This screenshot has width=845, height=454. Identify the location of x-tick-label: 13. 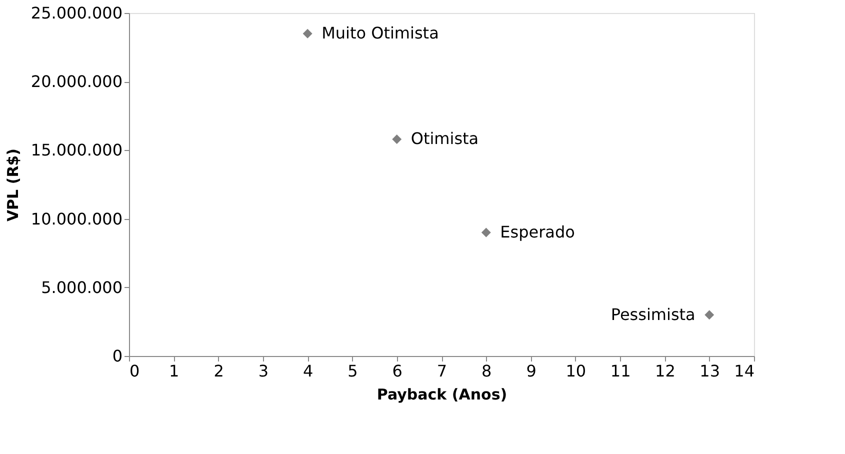
(710, 371).